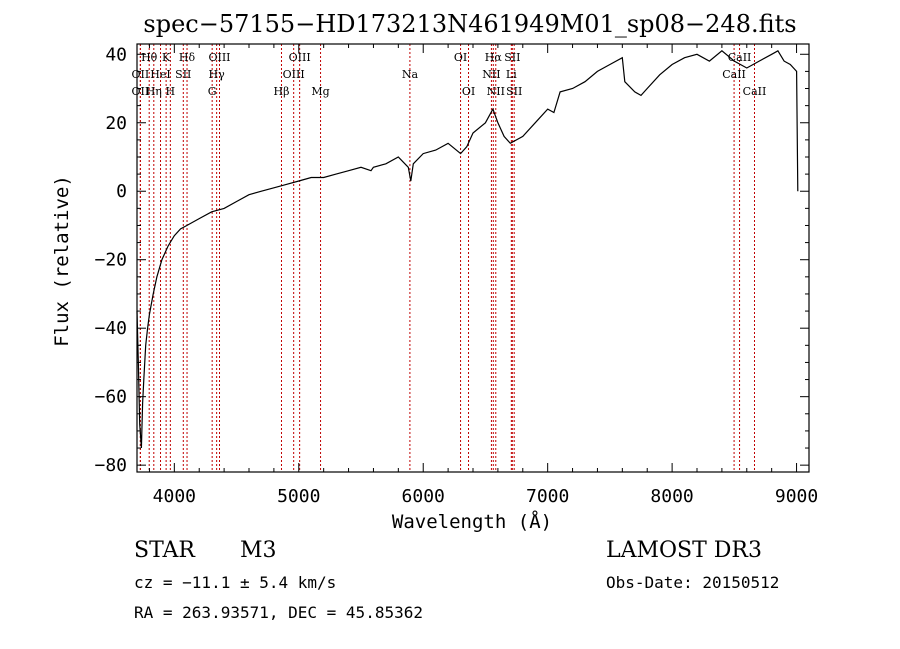 This screenshot has height=649, width=900. Describe the element at coordinates (149, 57) in the screenshot. I see `spectral-line-label: Hθ` at that location.